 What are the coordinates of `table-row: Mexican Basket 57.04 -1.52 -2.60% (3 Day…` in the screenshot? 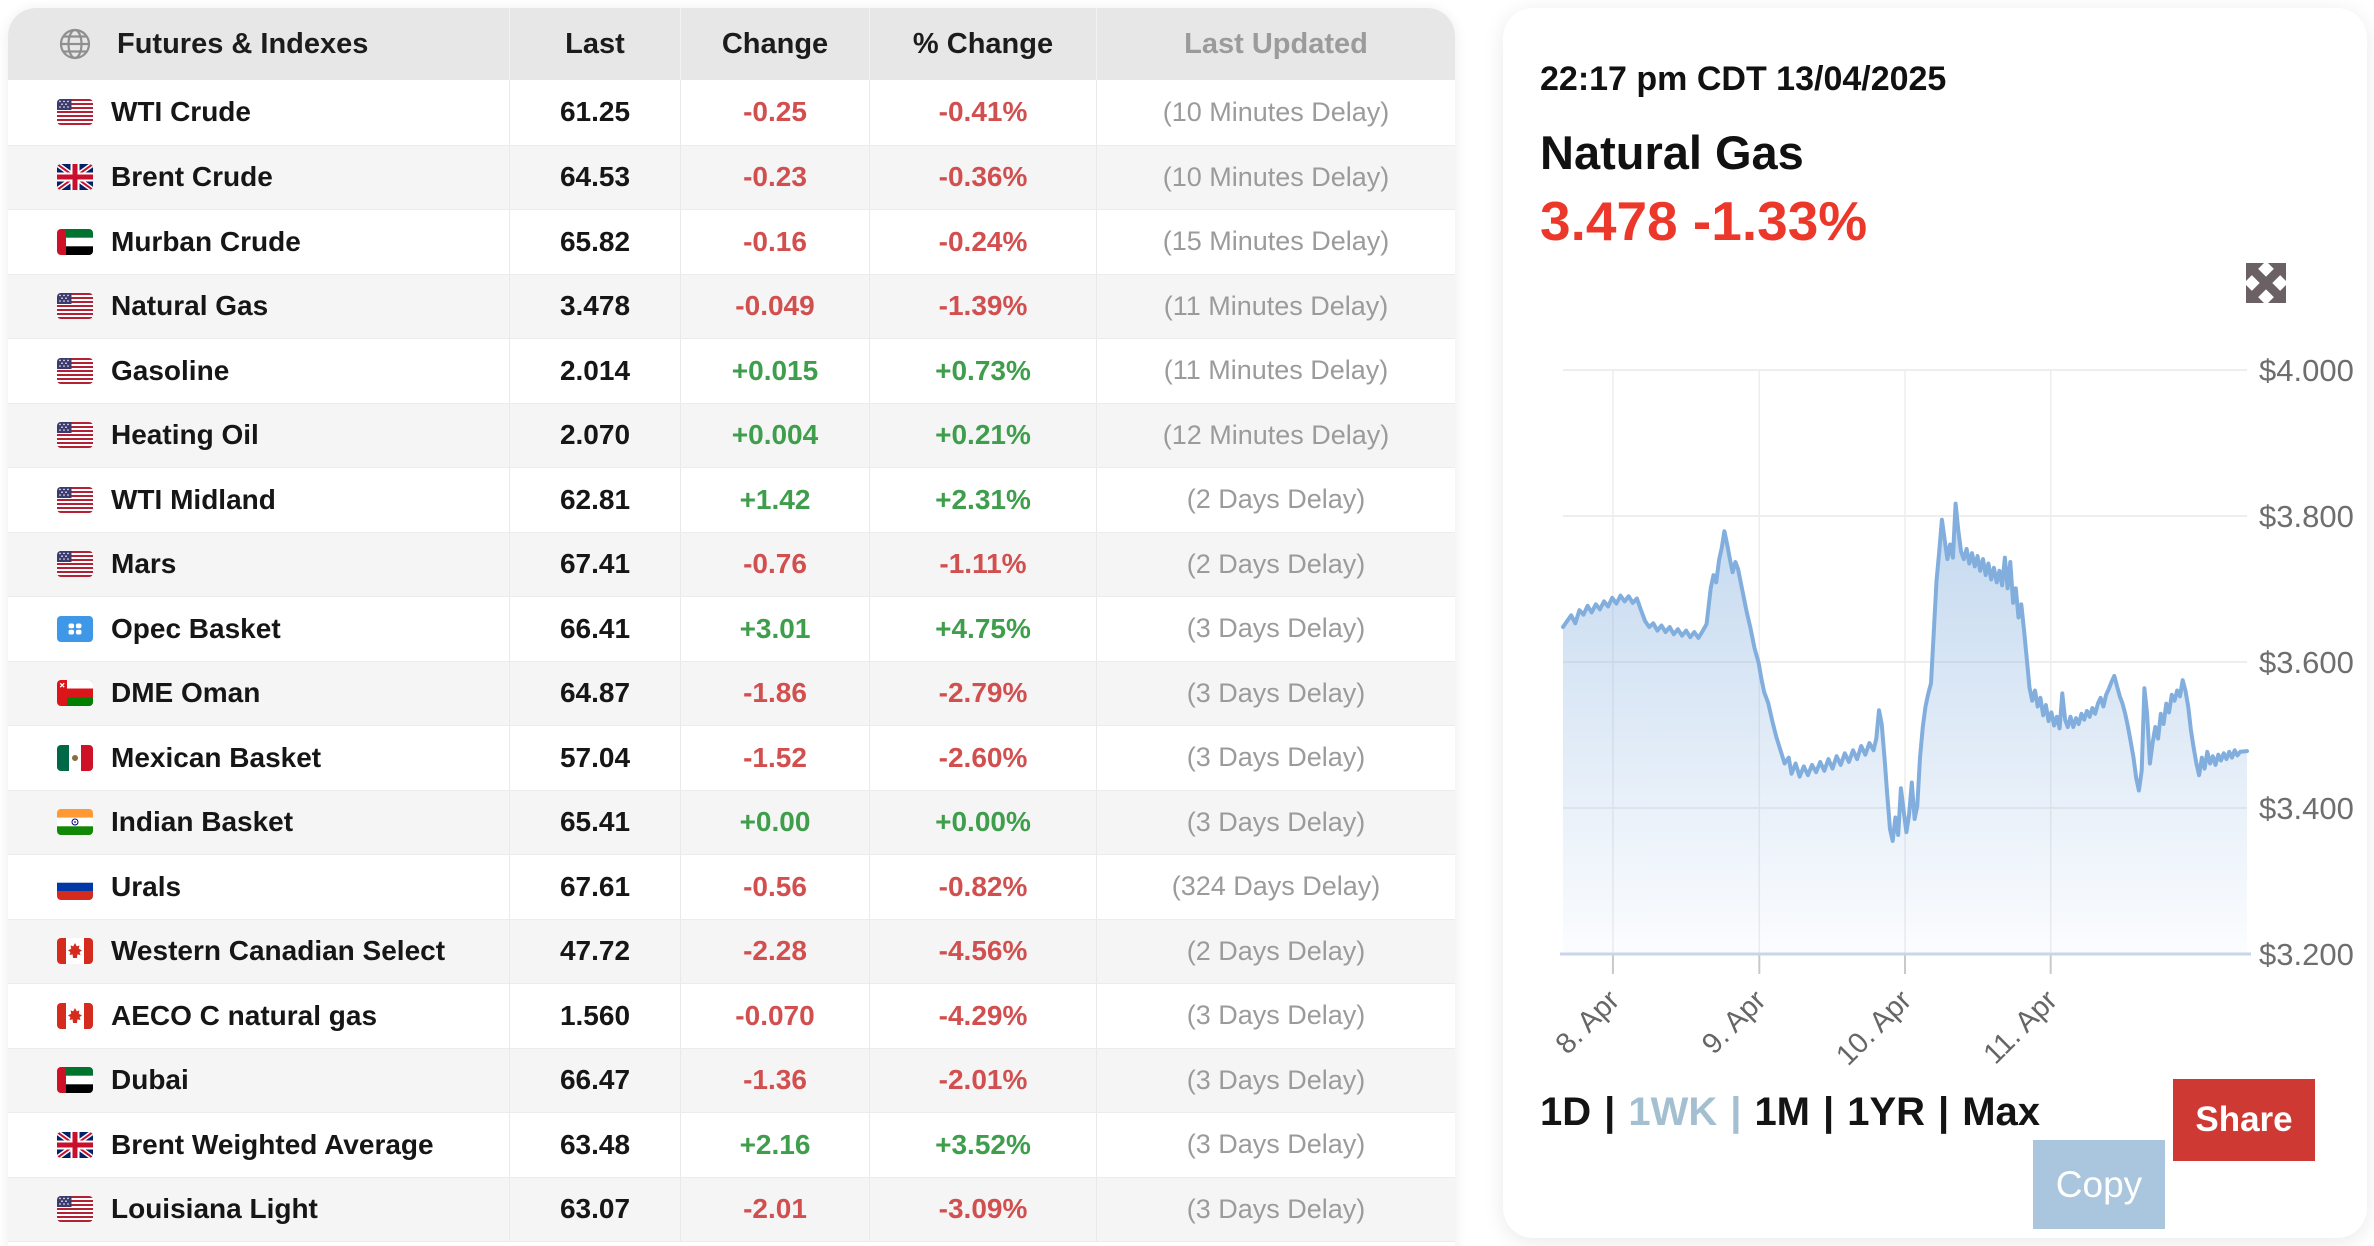 It's located at (731, 757).